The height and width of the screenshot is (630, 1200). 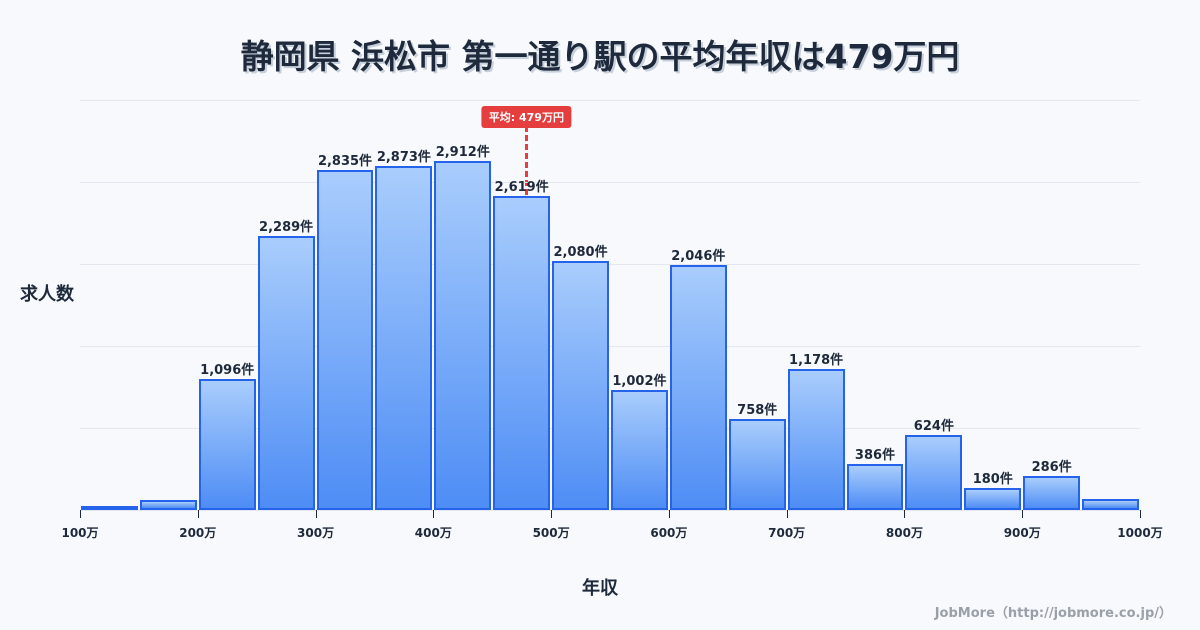 I want to click on bar-value-label: 2,912件, so click(x=462, y=152).